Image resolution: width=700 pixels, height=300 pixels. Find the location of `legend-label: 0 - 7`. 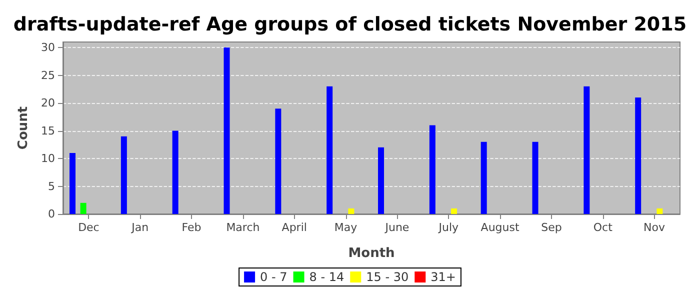

legend-label: 0 - 7 is located at coordinates (274, 277).